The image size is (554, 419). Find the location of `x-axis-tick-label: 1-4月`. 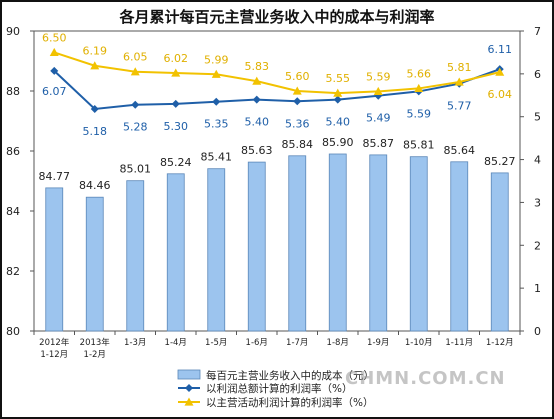

x-axis-tick-label: 1-4月 is located at coordinates (176, 343).